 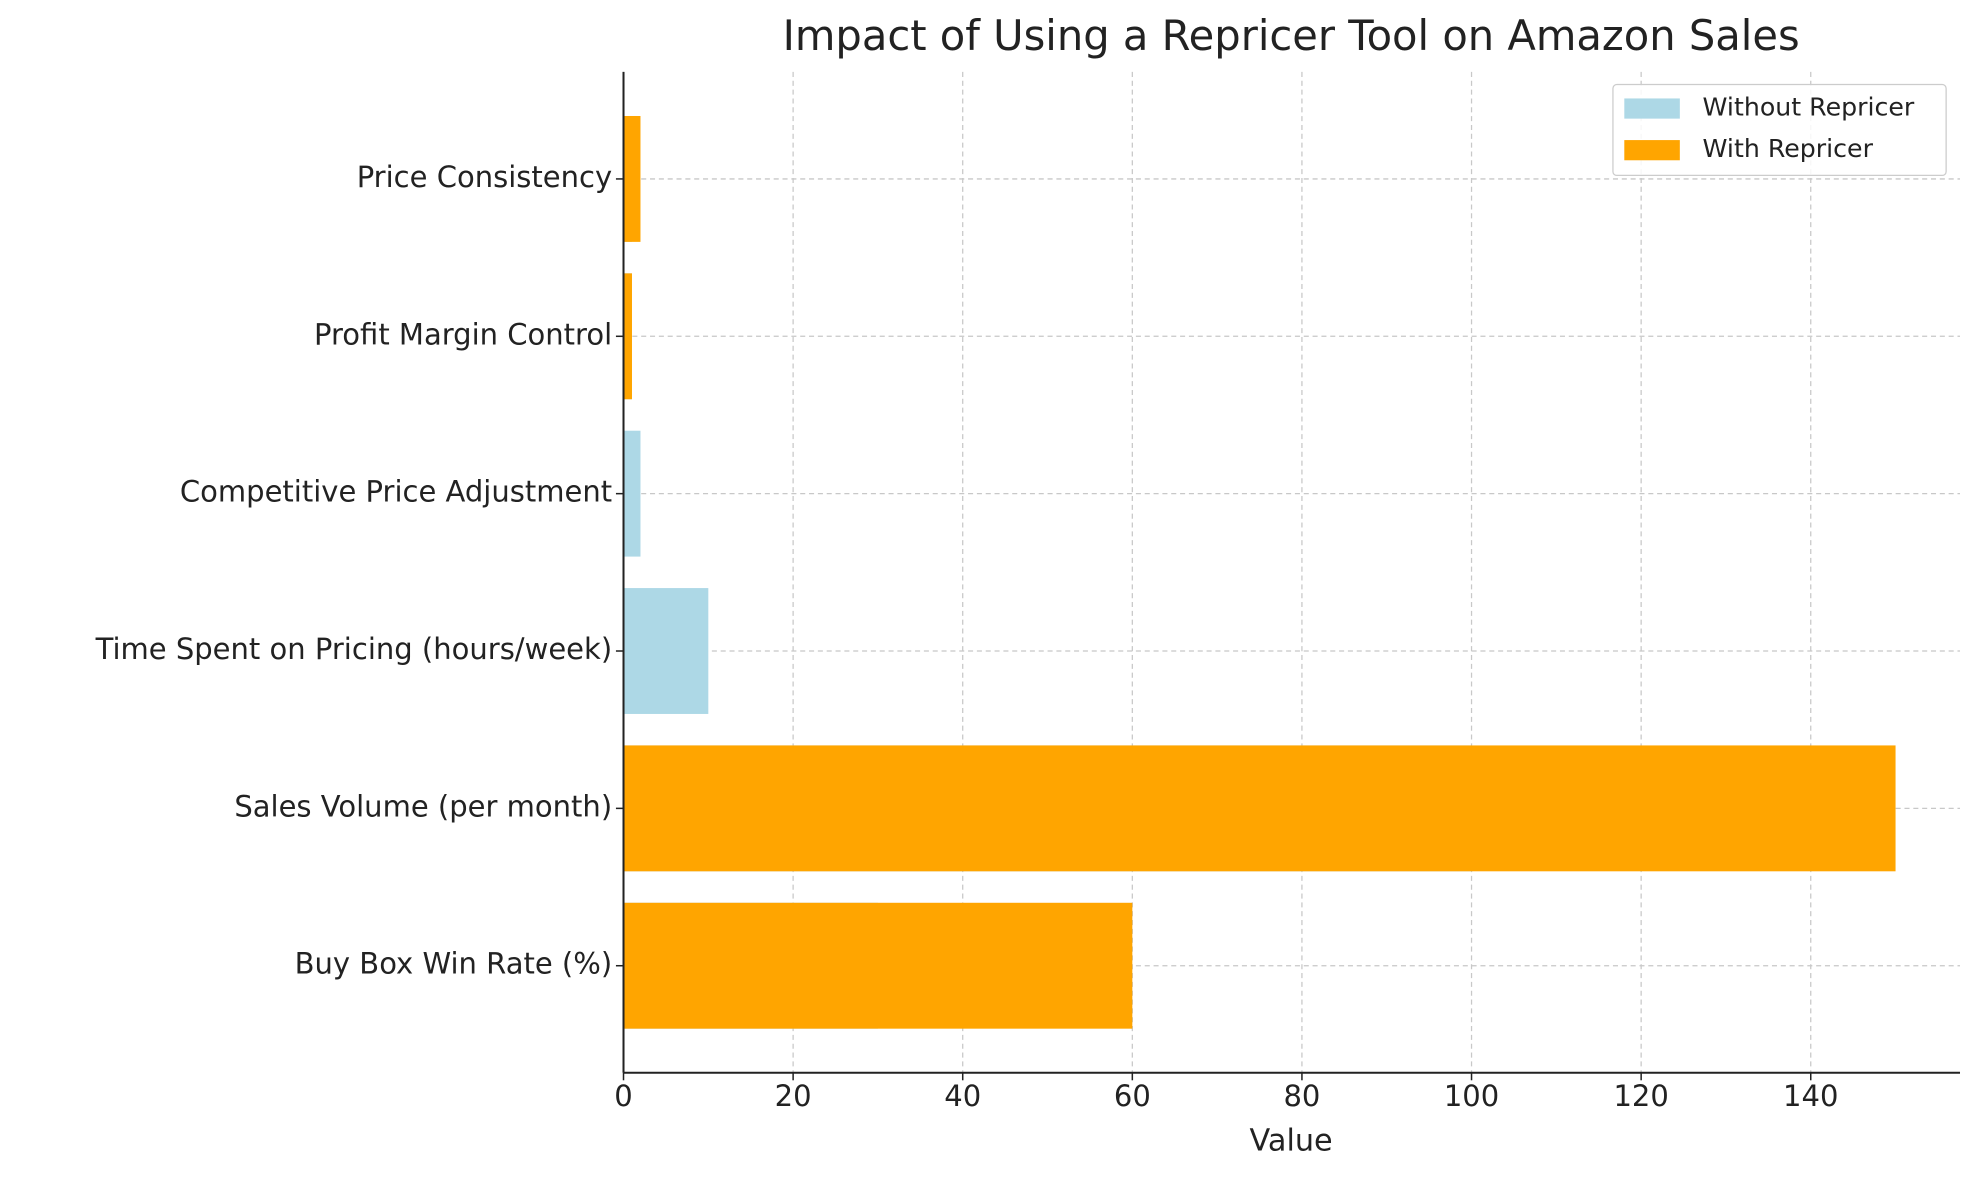 What do you see at coordinates (1809, 107) in the screenshot?
I see `legend-label: Without Repricer` at bounding box center [1809, 107].